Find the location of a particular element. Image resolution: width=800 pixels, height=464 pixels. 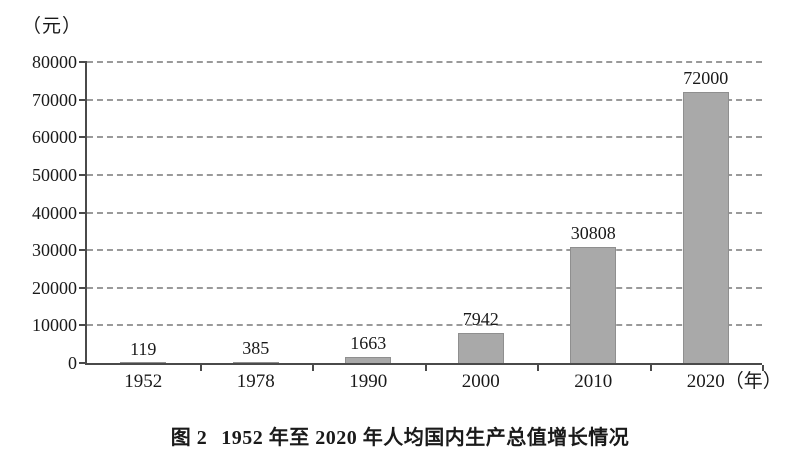

x-axis-tick-label: 2000 is located at coordinates (481, 382).